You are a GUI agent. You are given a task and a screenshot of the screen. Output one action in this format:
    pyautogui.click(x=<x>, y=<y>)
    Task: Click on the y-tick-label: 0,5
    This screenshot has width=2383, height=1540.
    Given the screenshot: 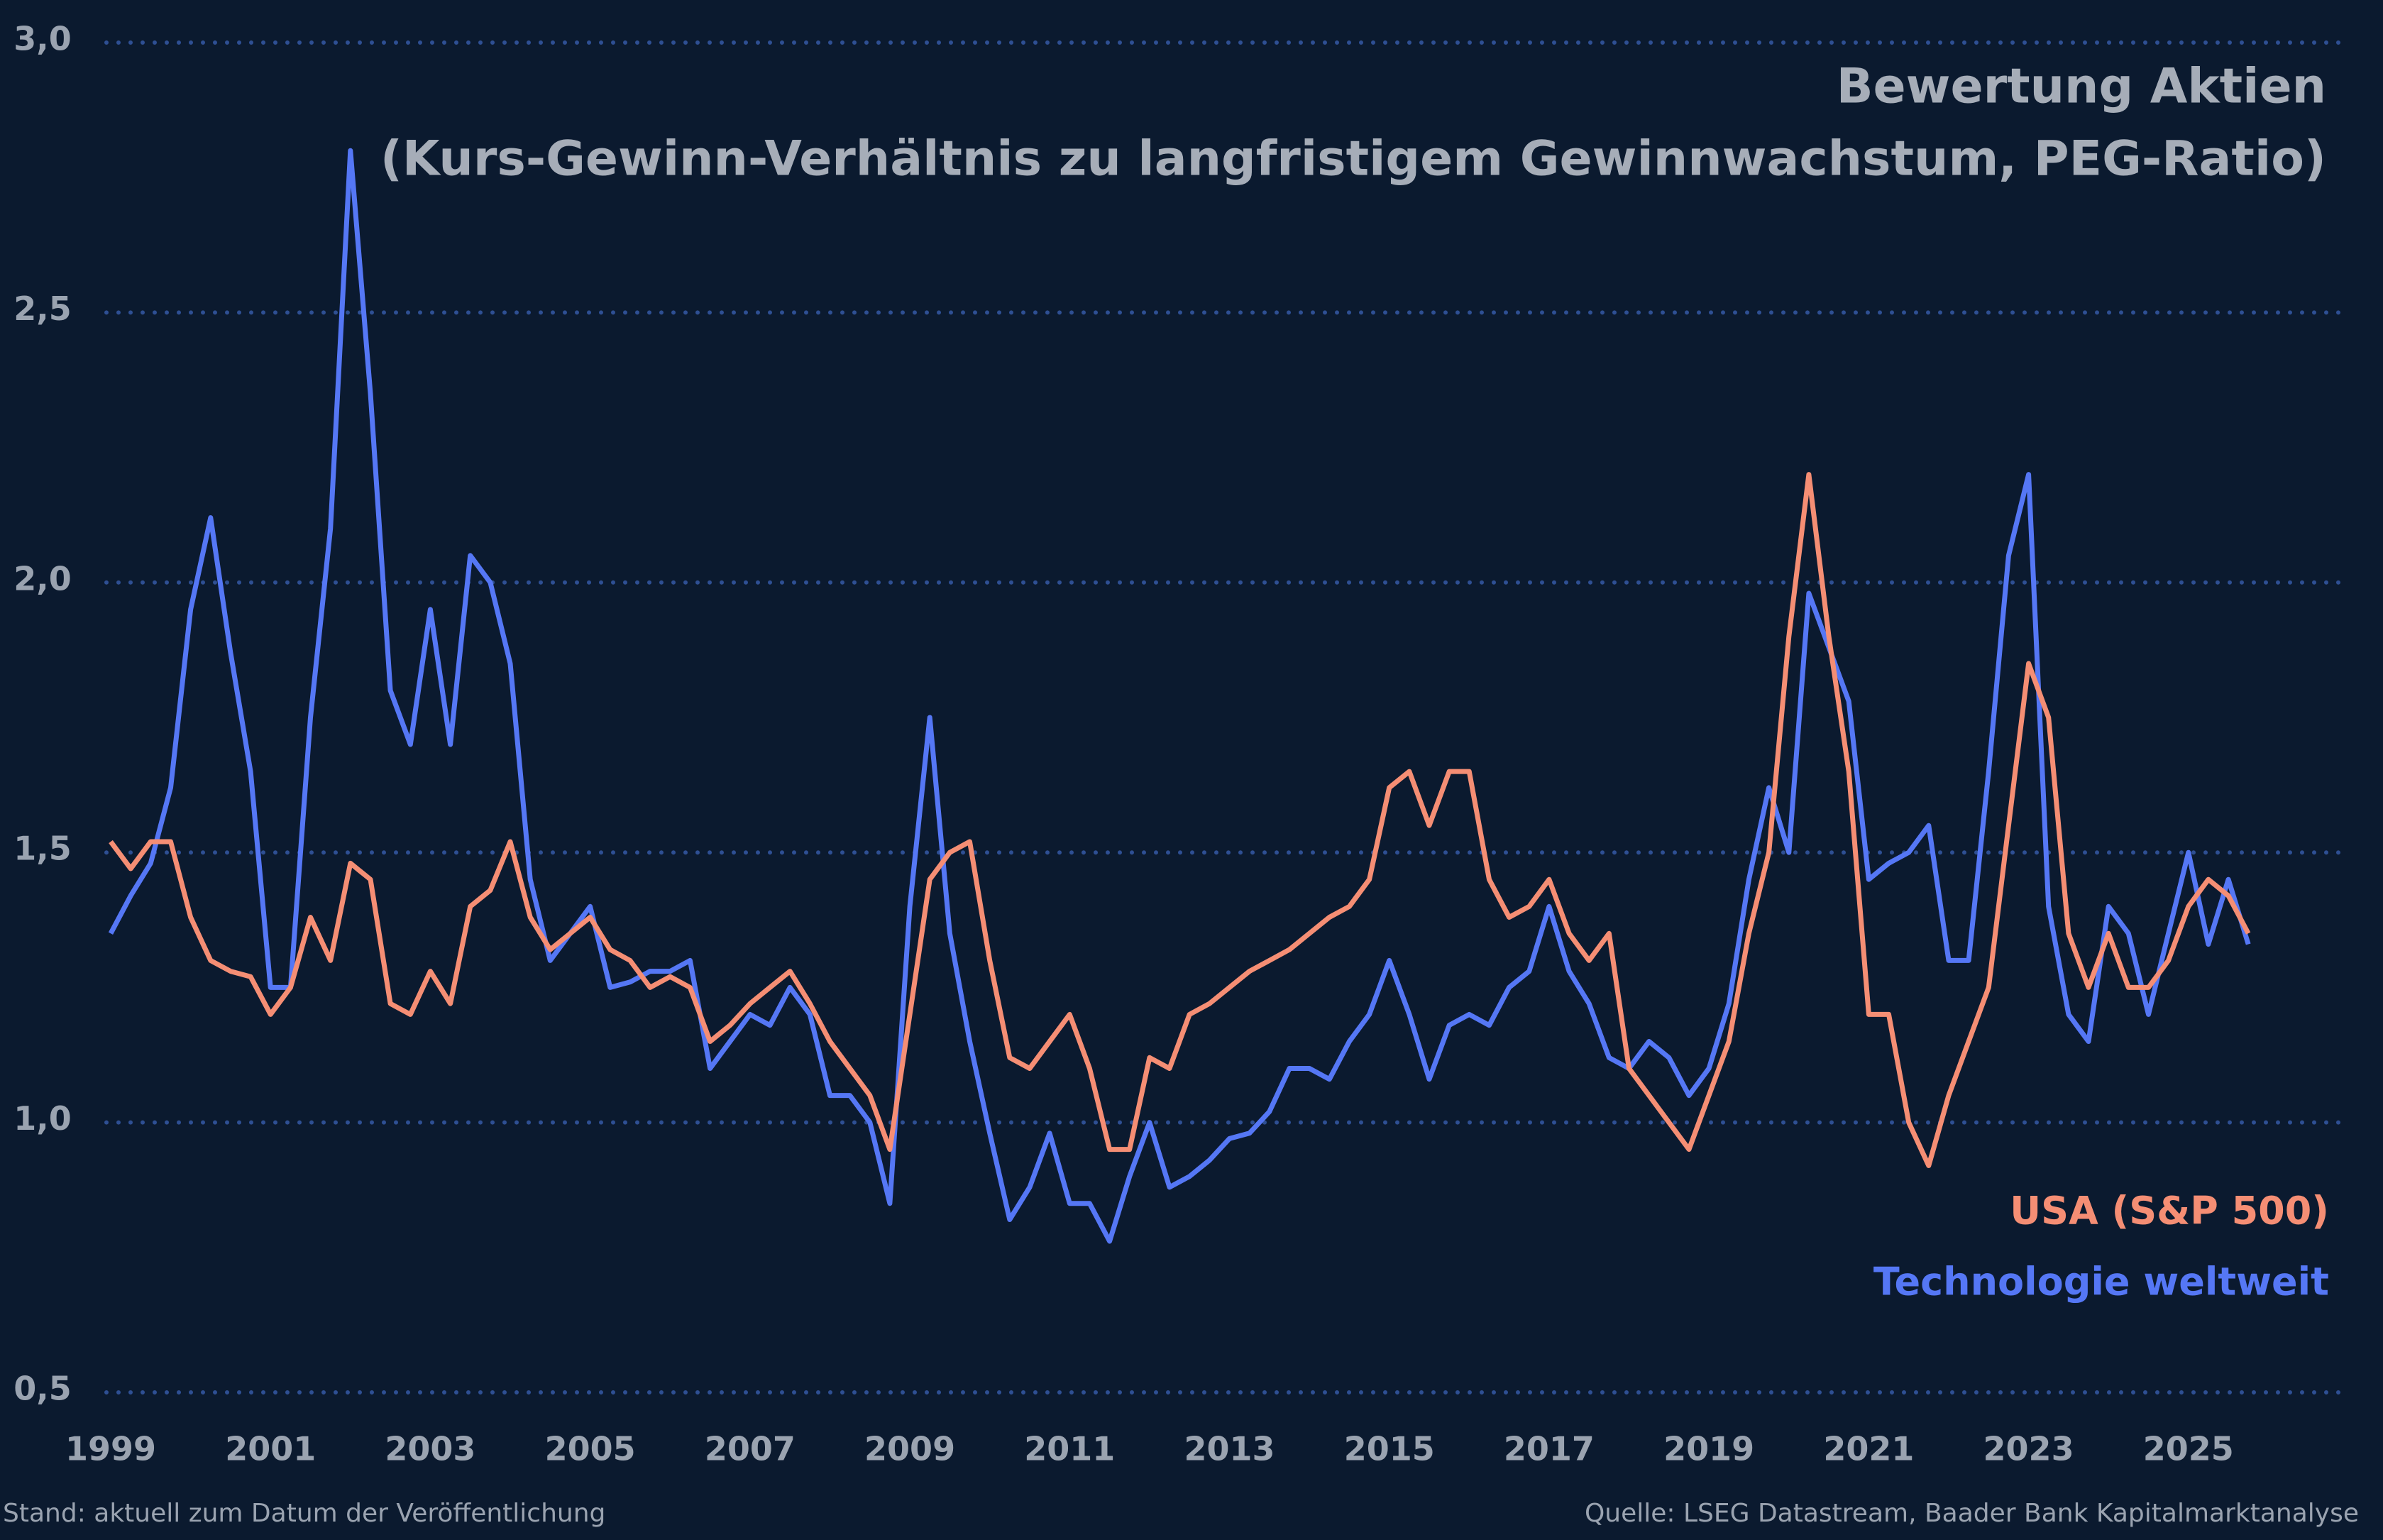 What is the action you would take?
    pyautogui.click(x=42, y=1389)
    